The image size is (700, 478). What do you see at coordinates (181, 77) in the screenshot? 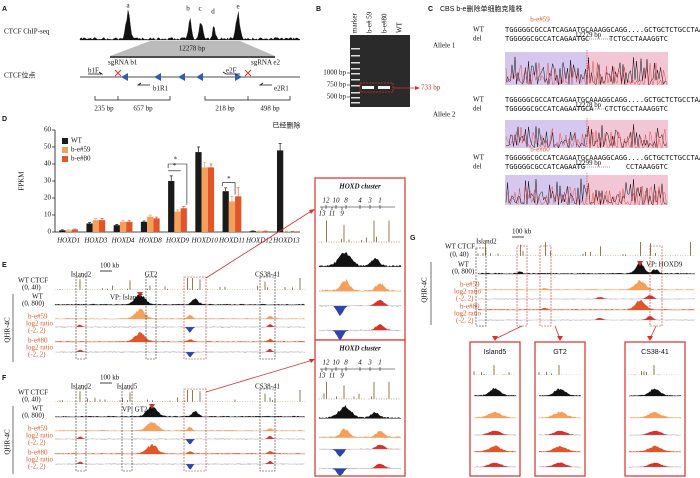
I see `ctcf-site` at bounding box center [181, 77].